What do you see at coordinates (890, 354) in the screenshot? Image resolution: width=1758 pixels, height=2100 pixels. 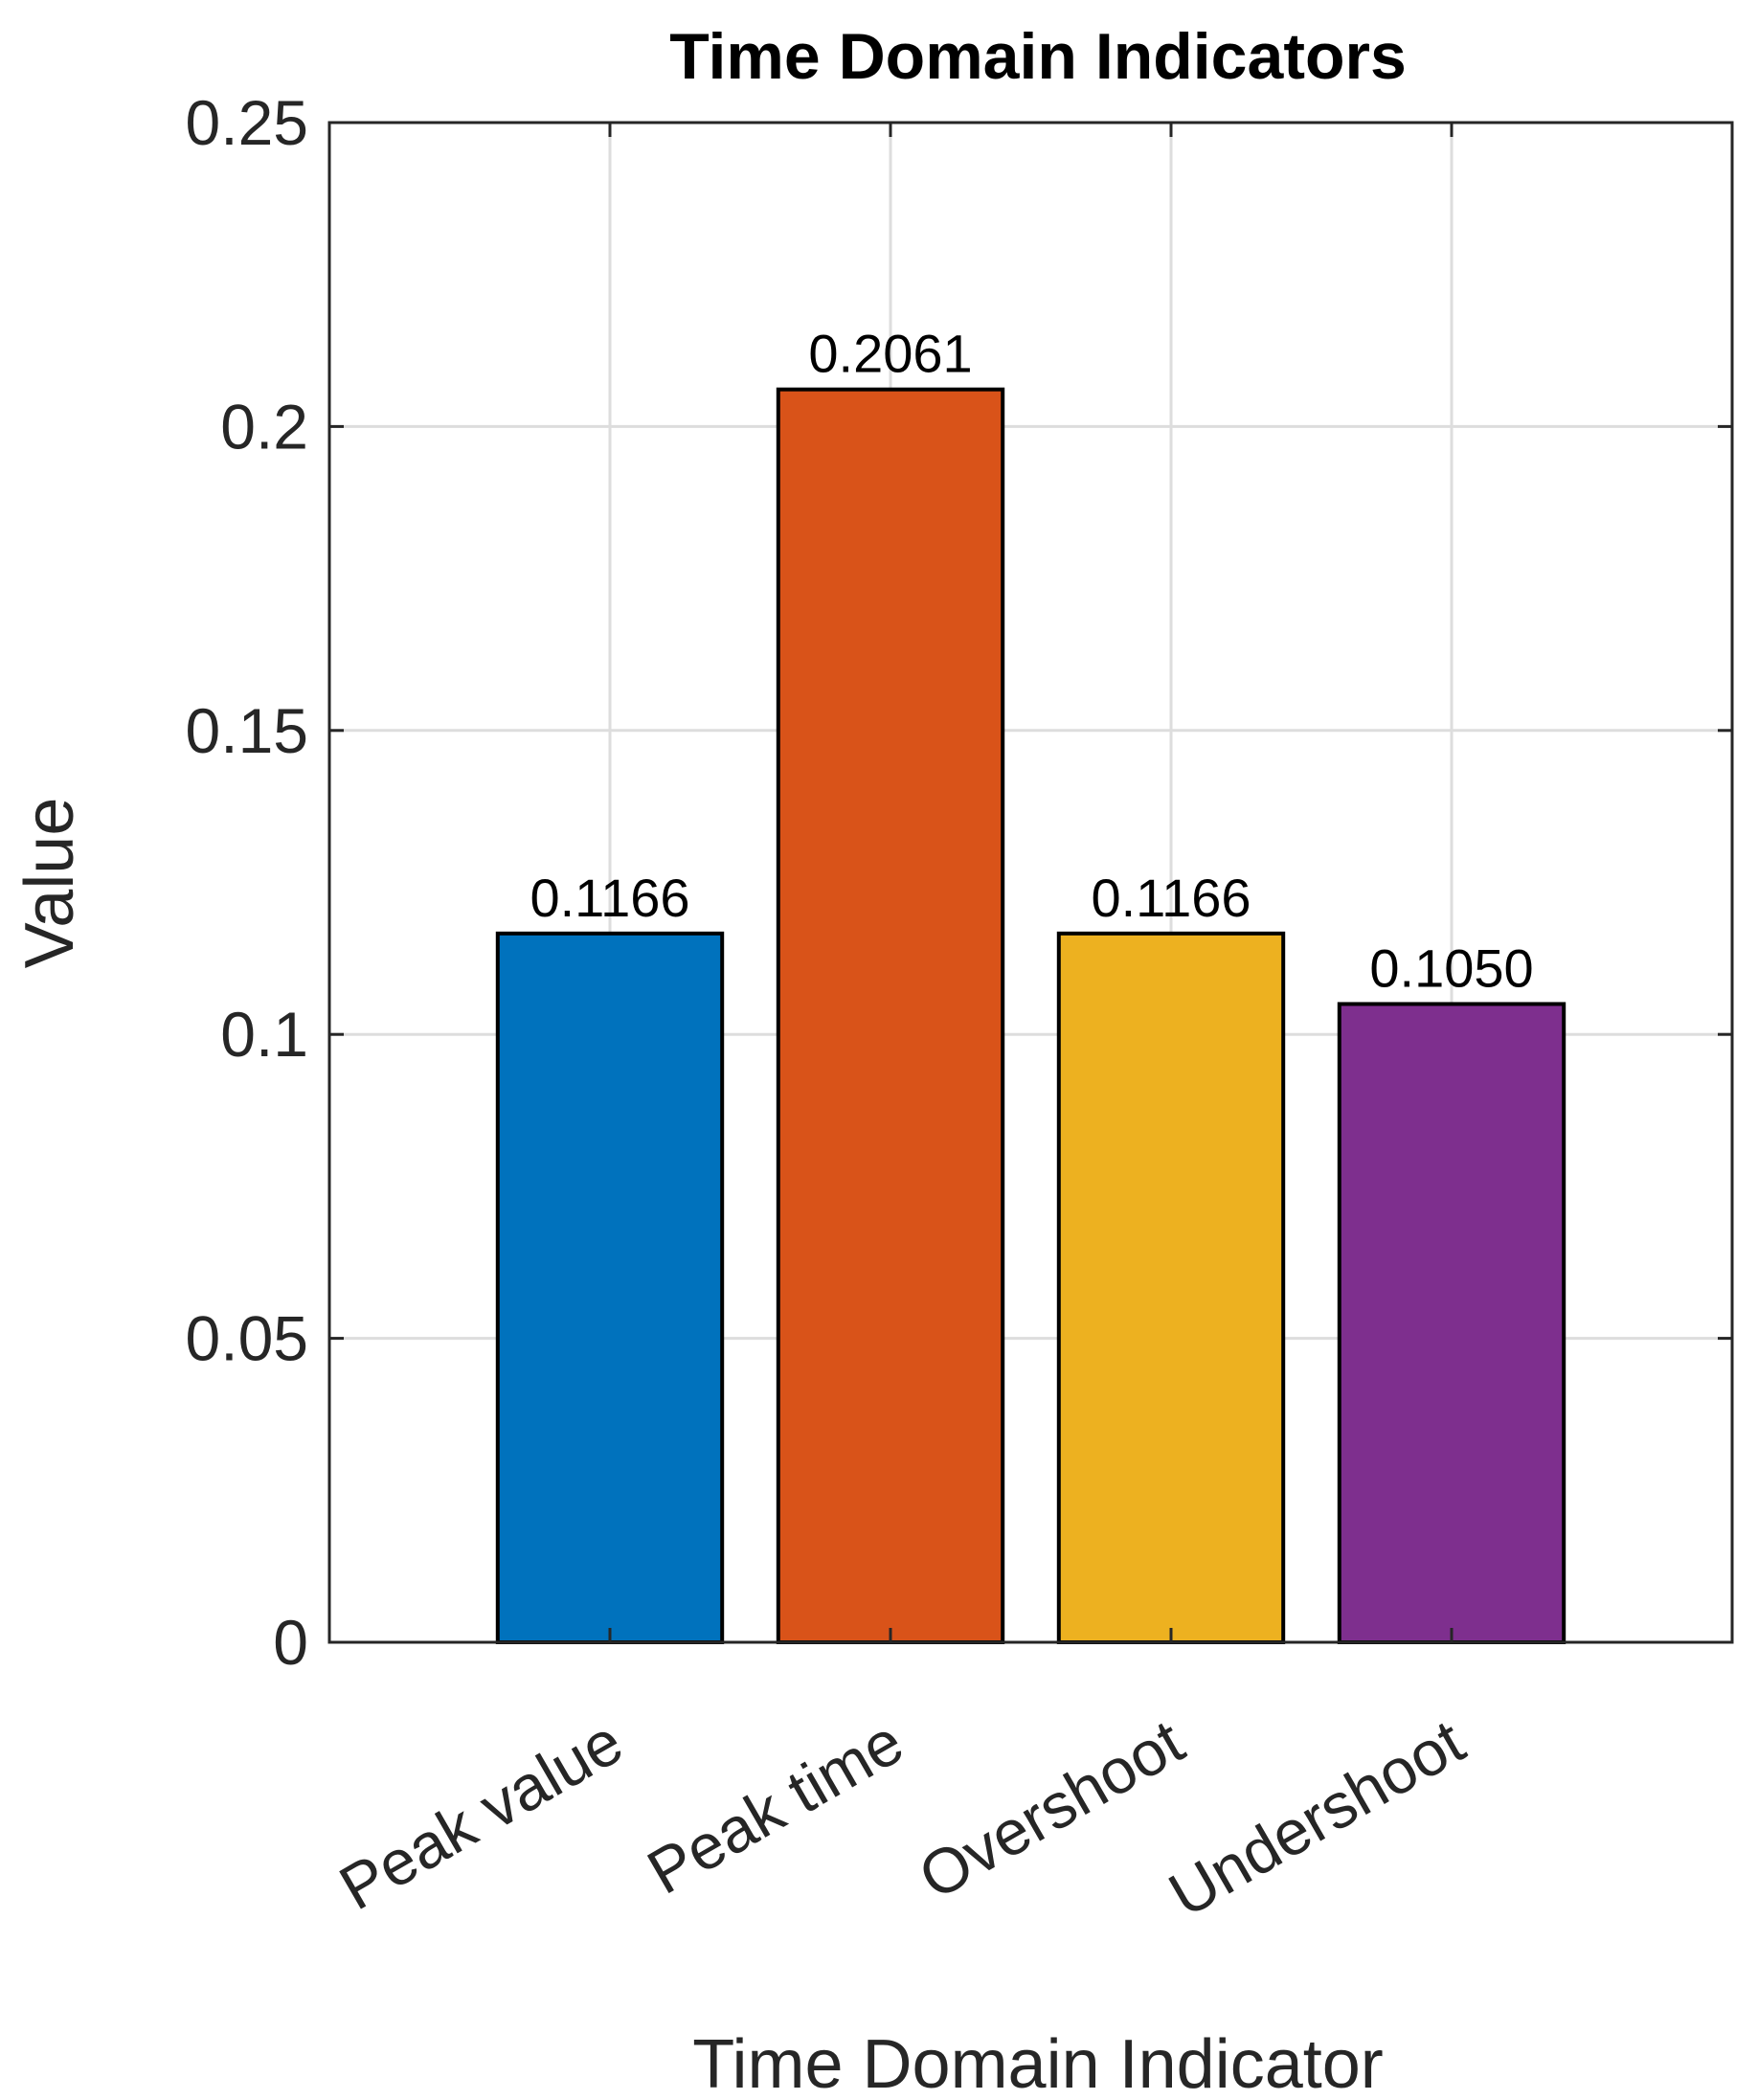 I see `data-label: 0.2061` at bounding box center [890, 354].